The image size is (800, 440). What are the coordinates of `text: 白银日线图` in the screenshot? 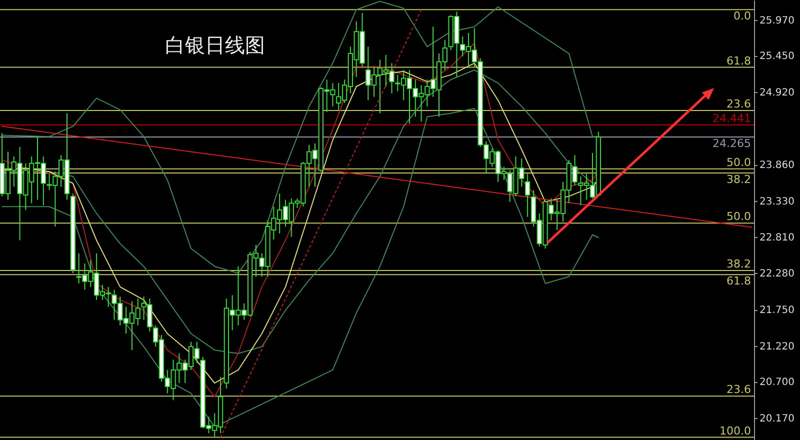 It's located at (215, 45).